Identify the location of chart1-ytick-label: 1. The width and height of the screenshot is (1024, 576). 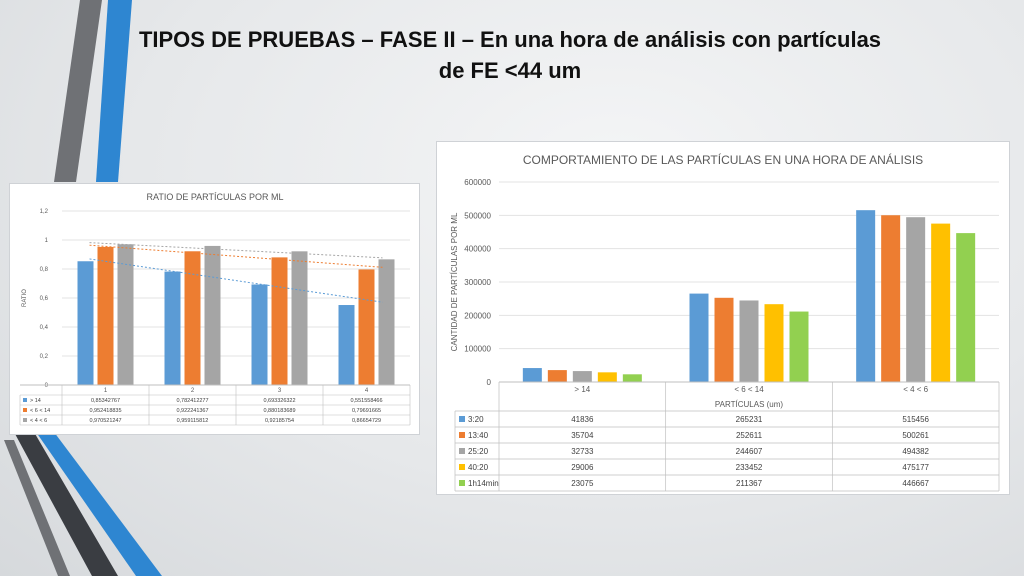
(47, 241).